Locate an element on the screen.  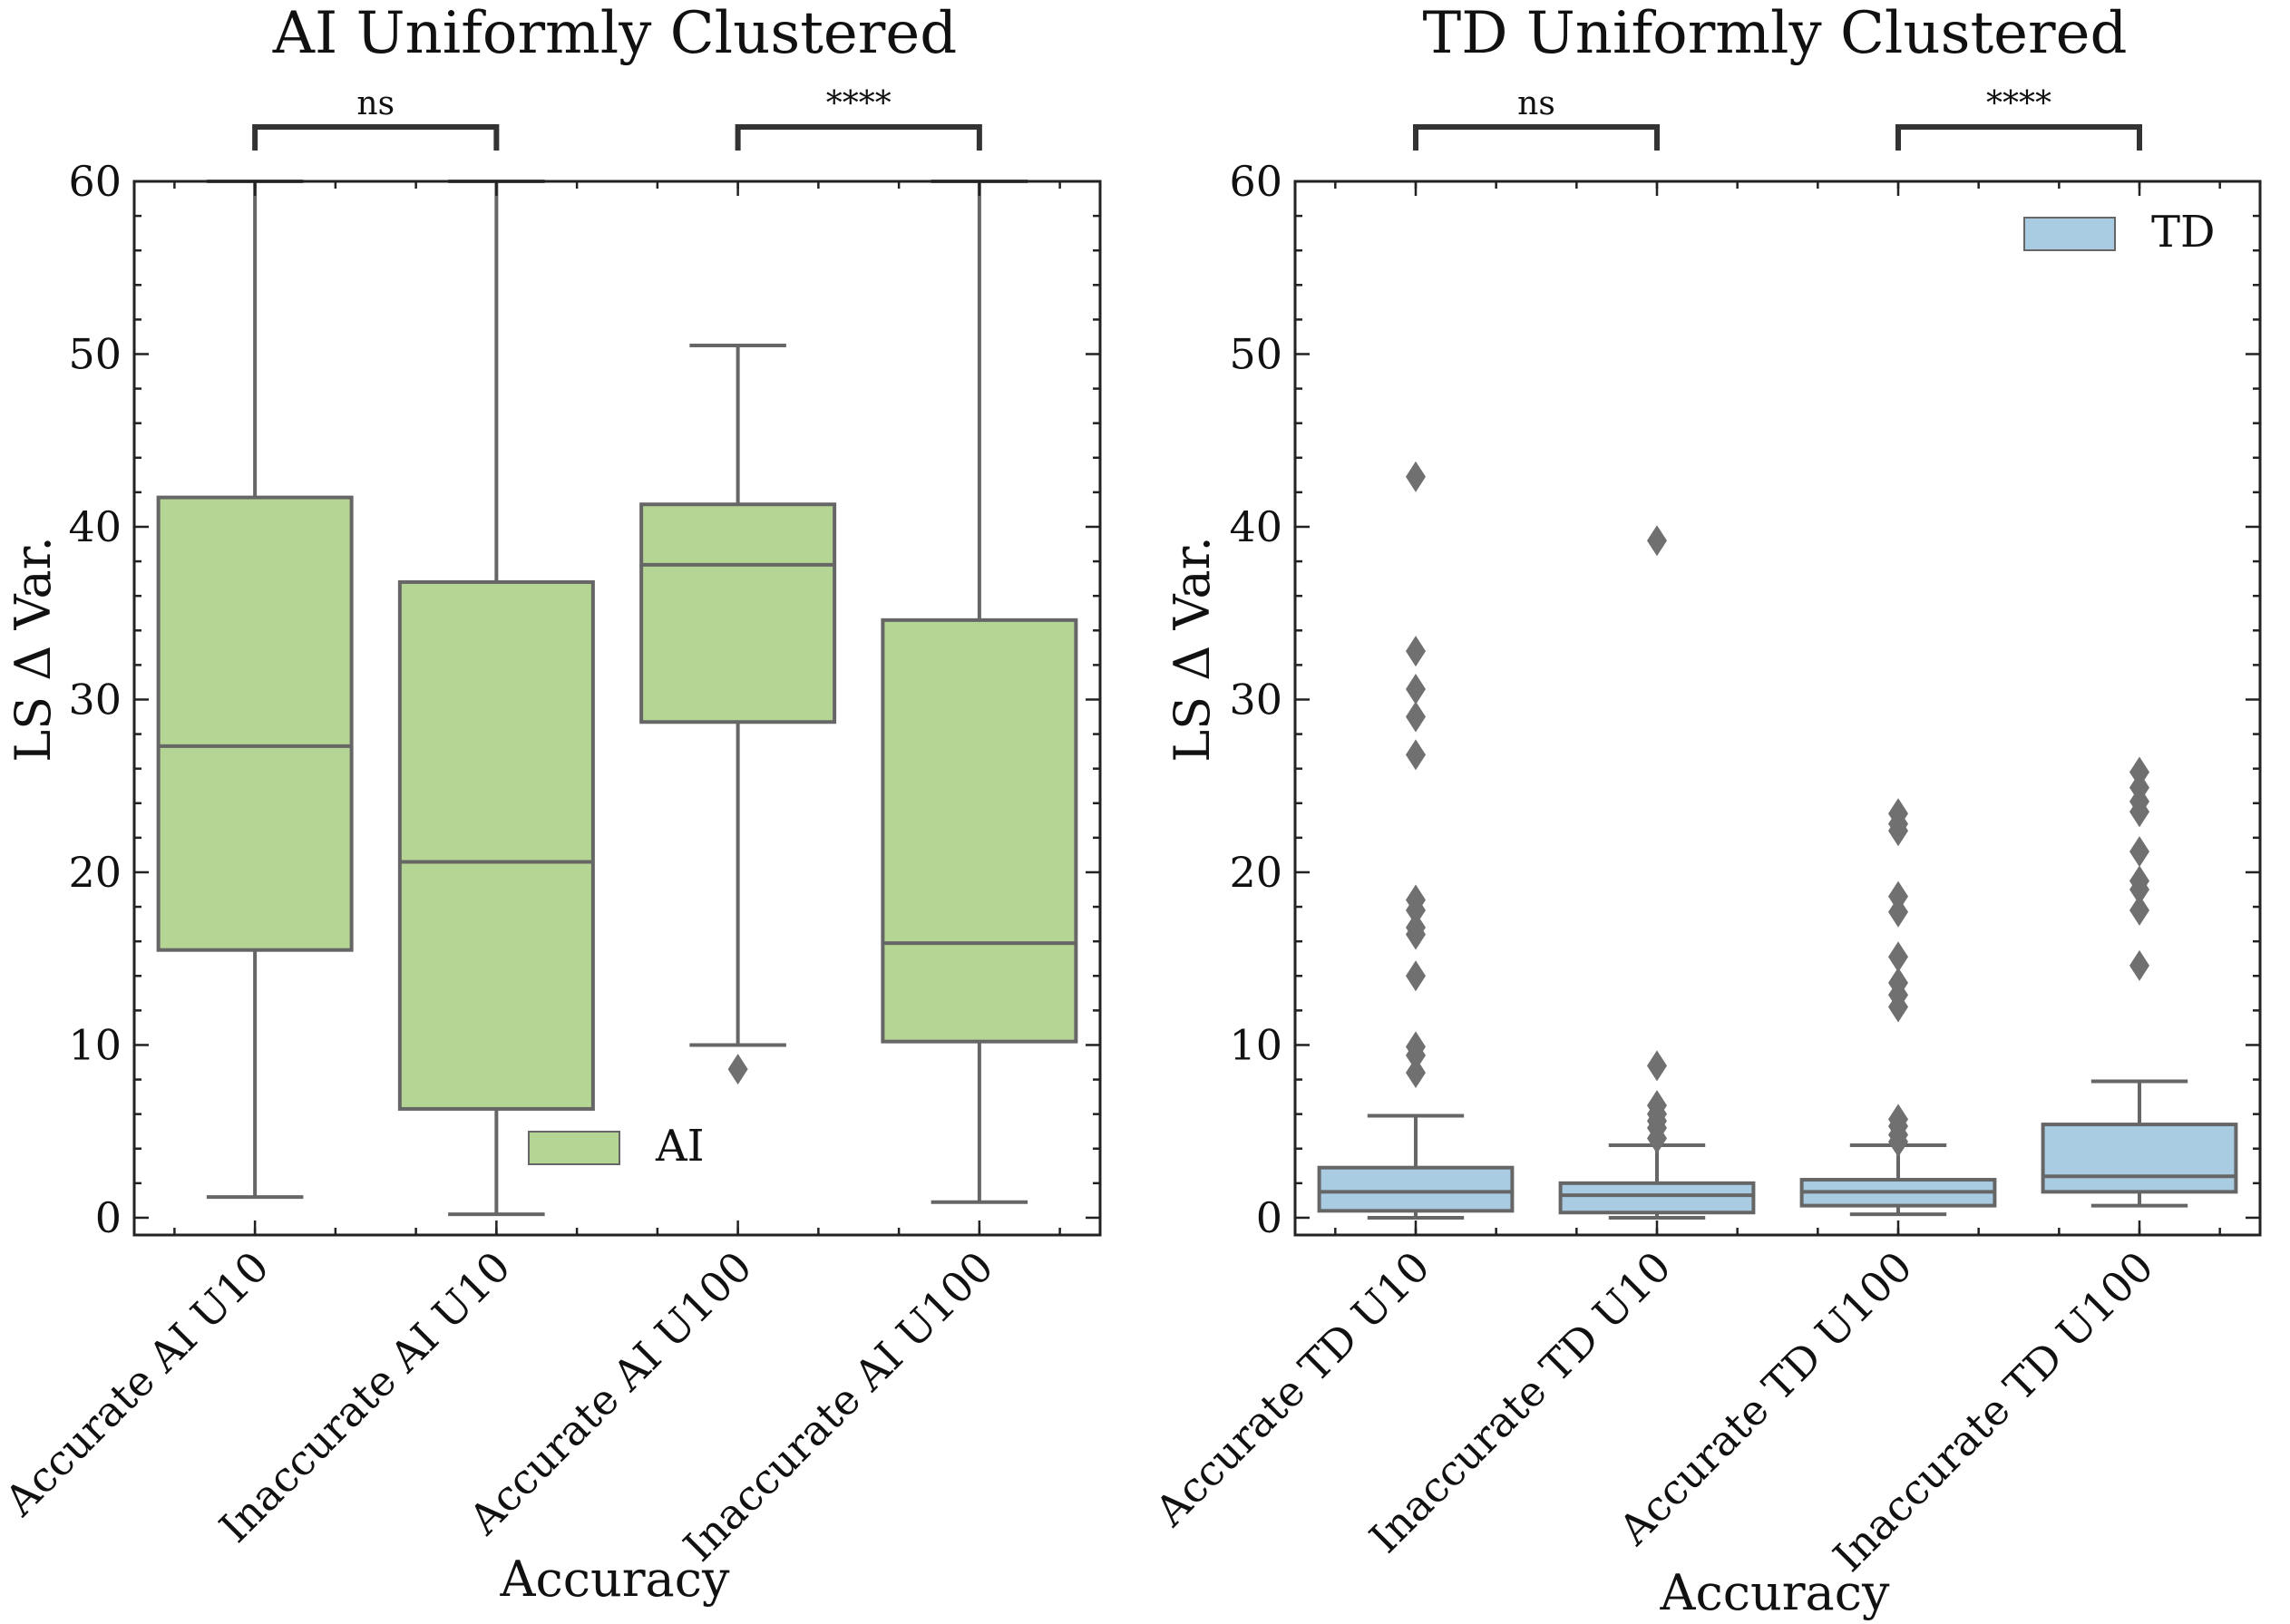
td-y-axis-label: LS Δ Var. is located at coordinates (1192, 649).